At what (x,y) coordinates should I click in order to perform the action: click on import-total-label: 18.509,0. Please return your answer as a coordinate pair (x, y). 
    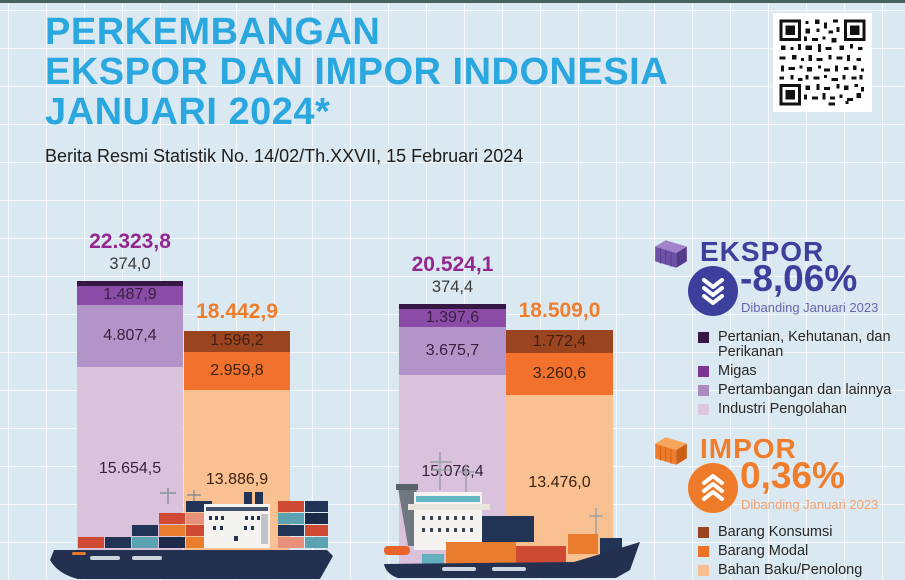
    Looking at the image, I should click on (559, 311).